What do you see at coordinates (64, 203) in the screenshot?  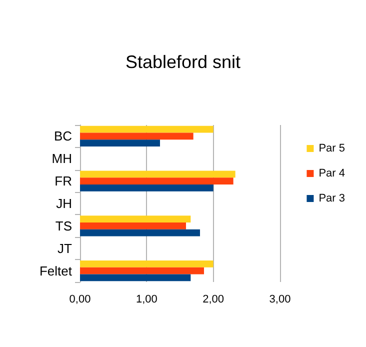 I see `y-tick-label: JH` at bounding box center [64, 203].